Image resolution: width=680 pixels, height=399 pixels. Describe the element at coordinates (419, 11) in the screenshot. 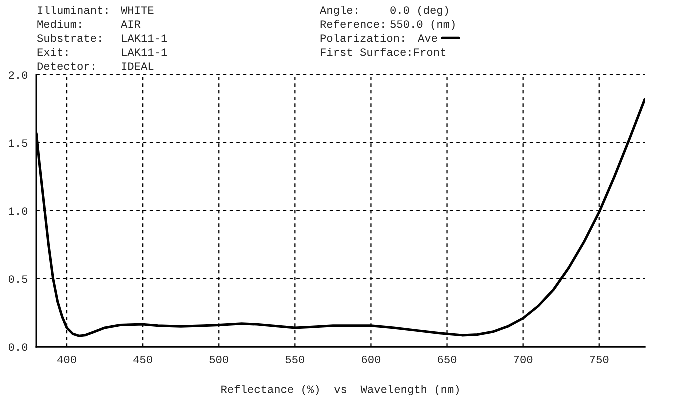

I see `text: 0.0 (deg)` at that location.